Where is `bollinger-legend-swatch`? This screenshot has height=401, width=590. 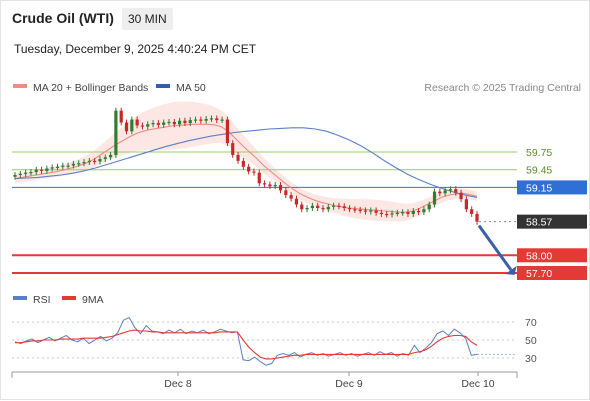 bollinger-legend-swatch is located at coordinates (20, 86).